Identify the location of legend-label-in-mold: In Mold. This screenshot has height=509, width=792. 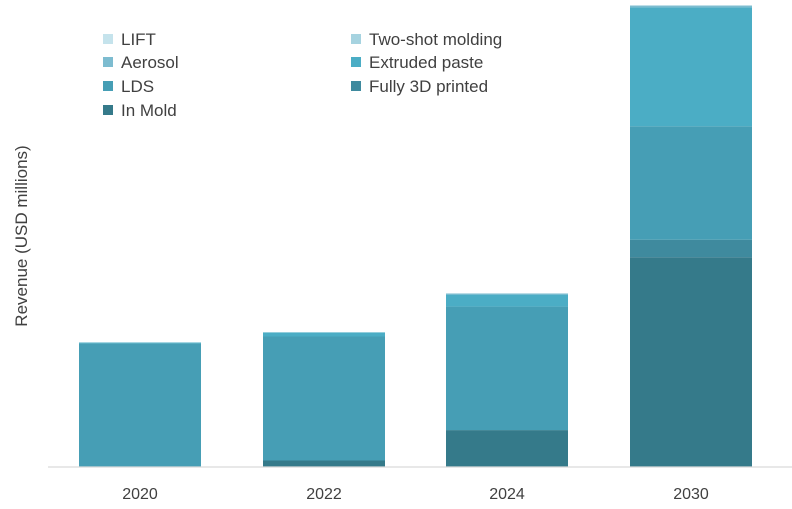
(149, 110).